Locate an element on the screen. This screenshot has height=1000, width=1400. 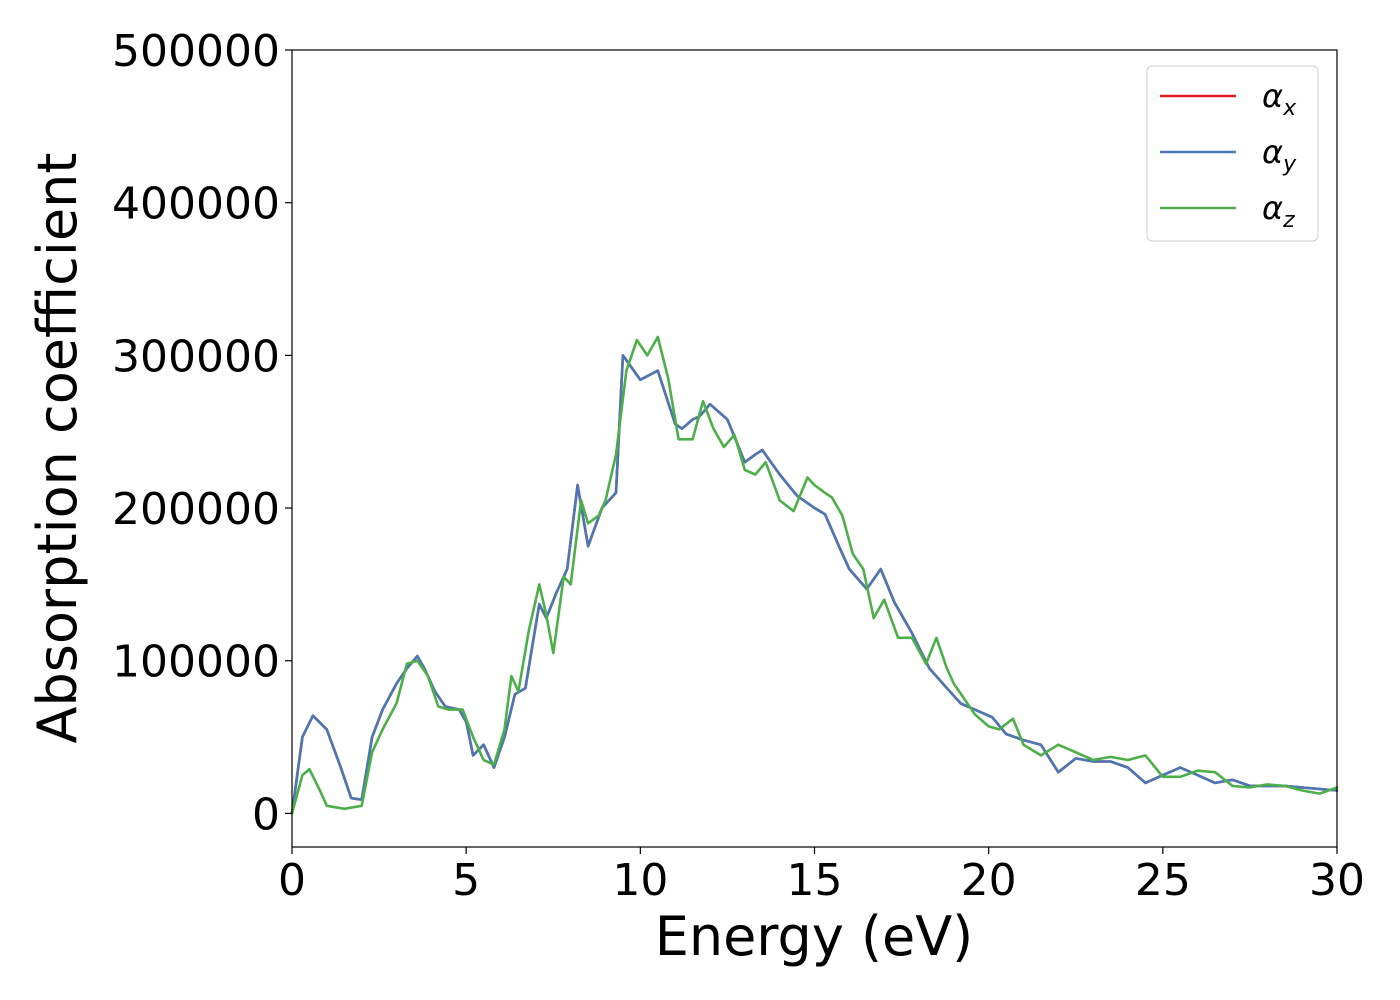
x-tick-label: 30 is located at coordinates (1337, 880).